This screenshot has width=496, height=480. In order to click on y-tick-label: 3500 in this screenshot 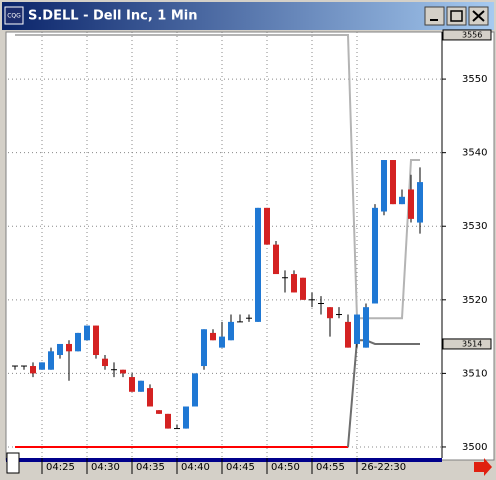, I will do `click(474, 447)`.